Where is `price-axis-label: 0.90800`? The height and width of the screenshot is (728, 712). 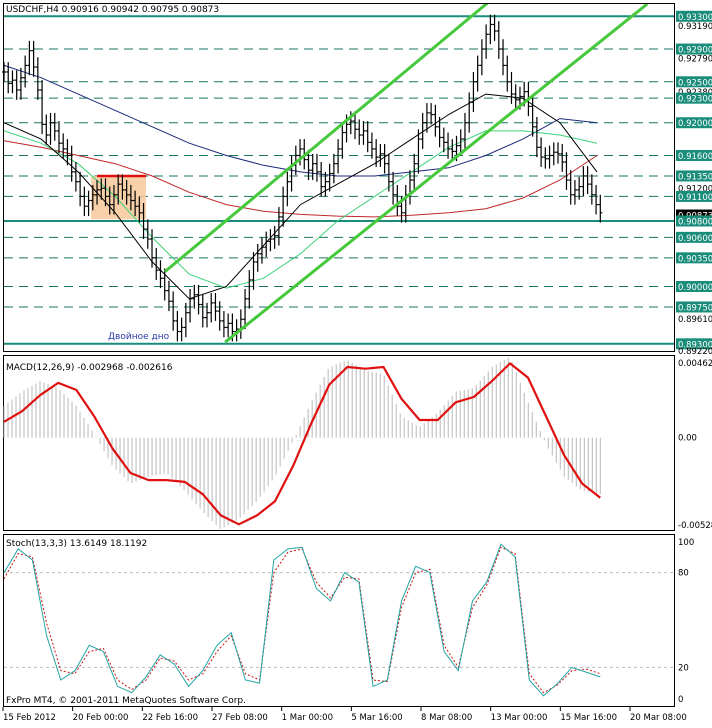 price-axis-label: 0.90800 is located at coordinates (695, 222).